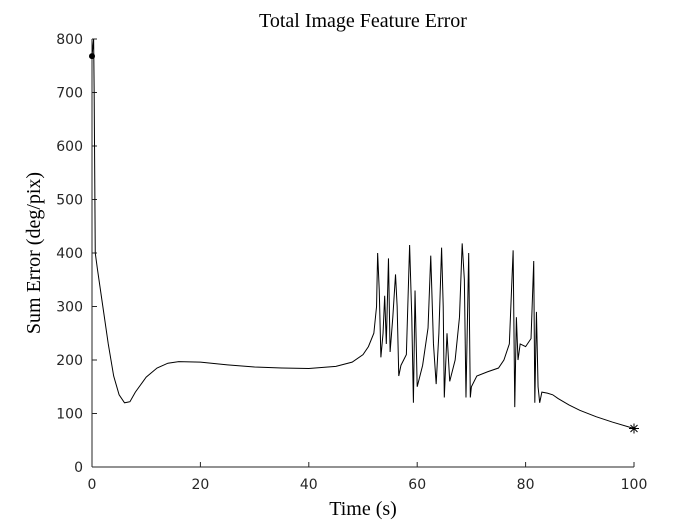 This screenshot has height=525, width=700. Describe the element at coordinates (417, 485) in the screenshot. I see `x-tick-label: 60` at that location.